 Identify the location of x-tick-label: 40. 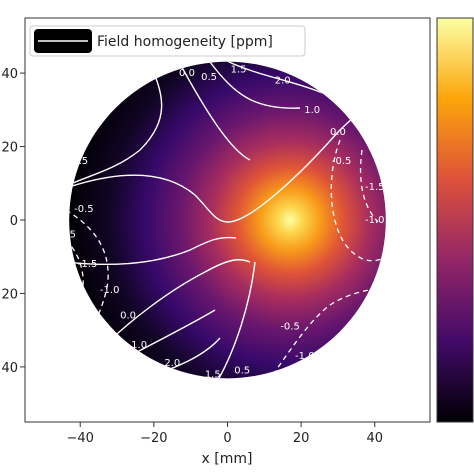
(374, 438).